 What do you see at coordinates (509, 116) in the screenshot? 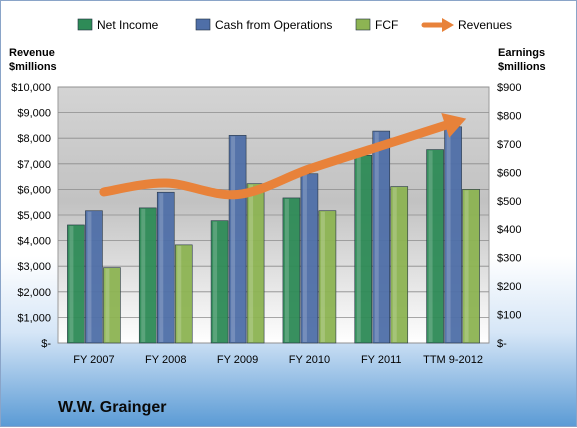
I see `right-tick-label: $800` at bounding box center [509, 116].